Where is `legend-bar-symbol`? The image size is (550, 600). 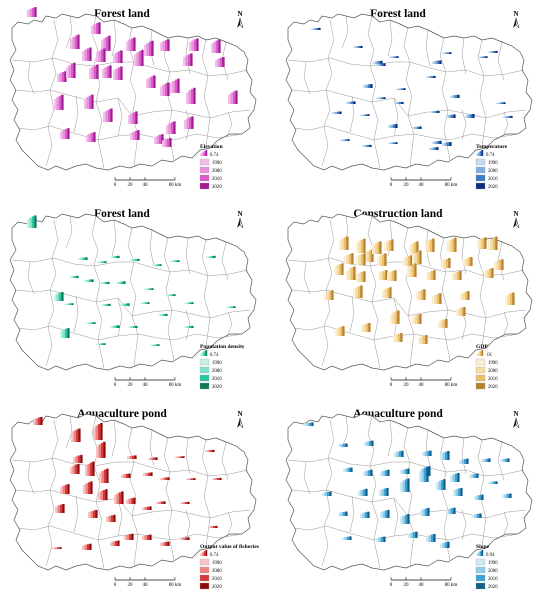
legend-bar-symbol is located at coordinates (480, 353).